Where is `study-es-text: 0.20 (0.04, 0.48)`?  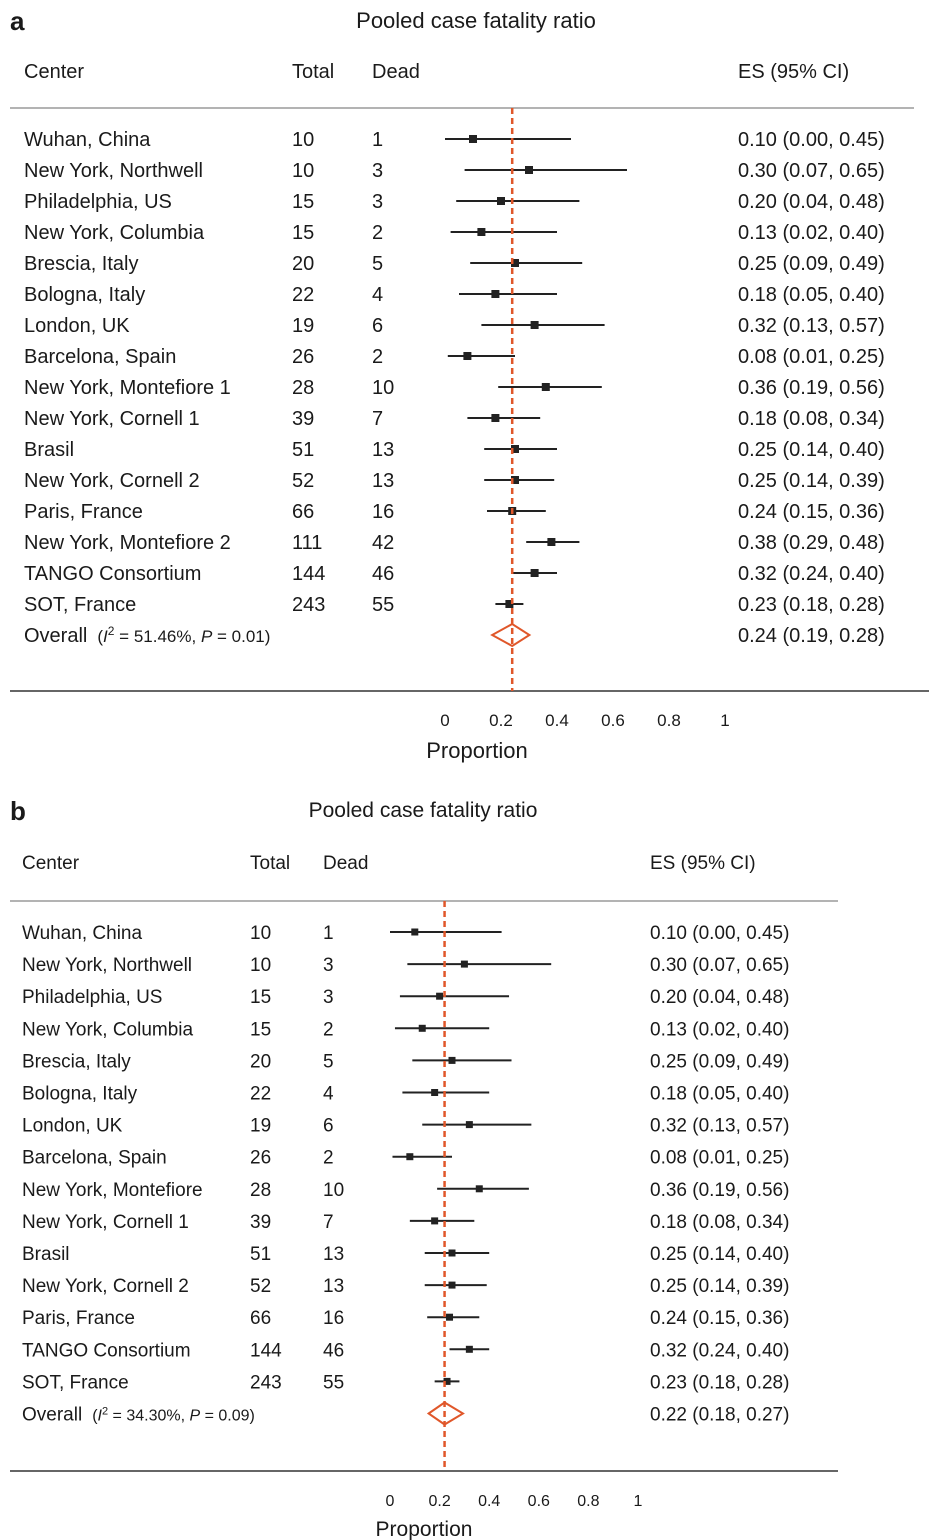 study-es-text: 0.20 (0.04, 0.48) is located at coordinates (719, 997).